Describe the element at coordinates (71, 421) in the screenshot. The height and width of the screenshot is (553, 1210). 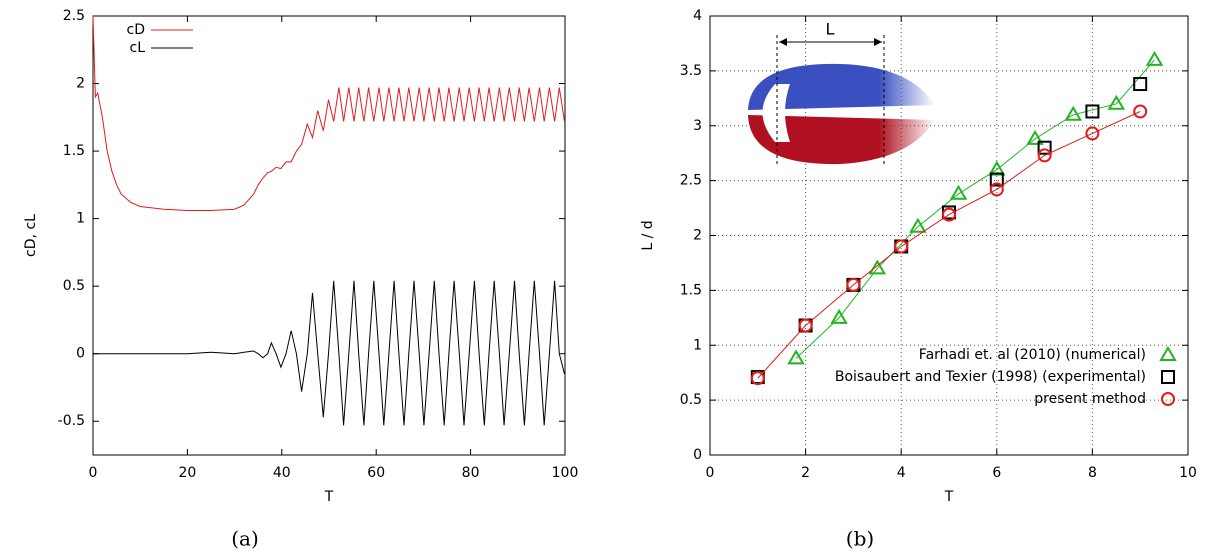
I see `y-tick-label: -0.5` at that location.